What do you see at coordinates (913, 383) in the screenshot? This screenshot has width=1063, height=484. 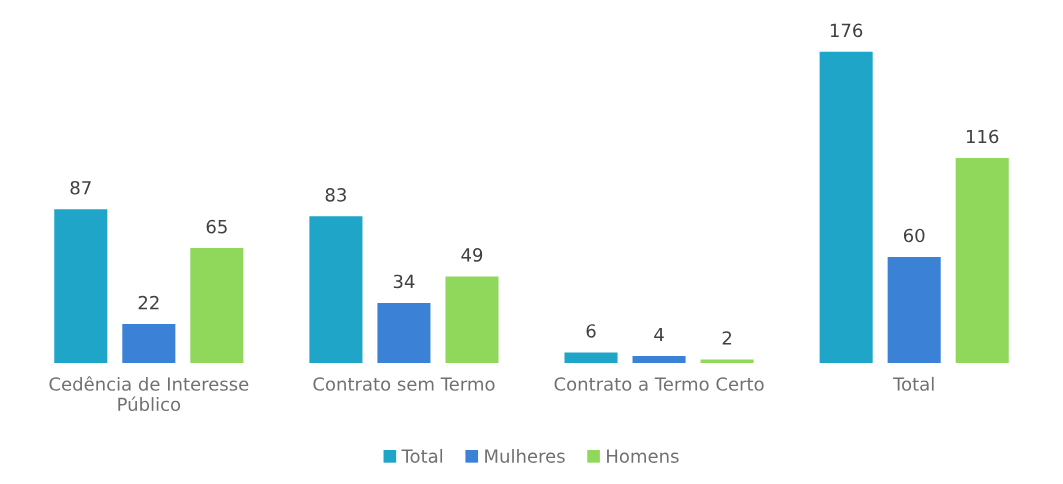 I see `x-tick-label: Total` at bounding box center [913, 383].